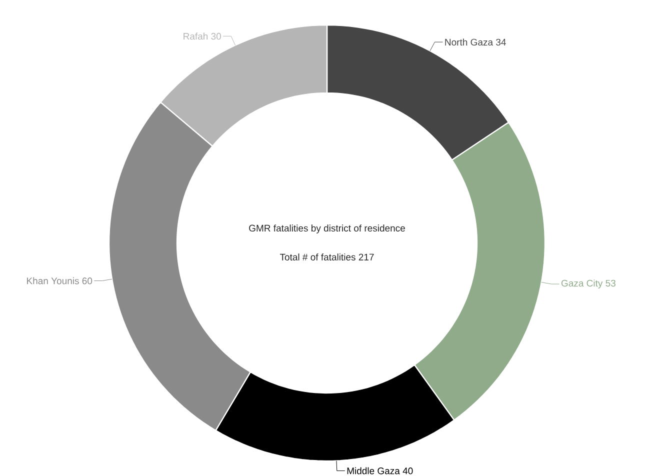 Image resolution: width=654 pixels, height=476 pixels. I want to click on text: GMR fatalities by district of residence, so click(327, 229).